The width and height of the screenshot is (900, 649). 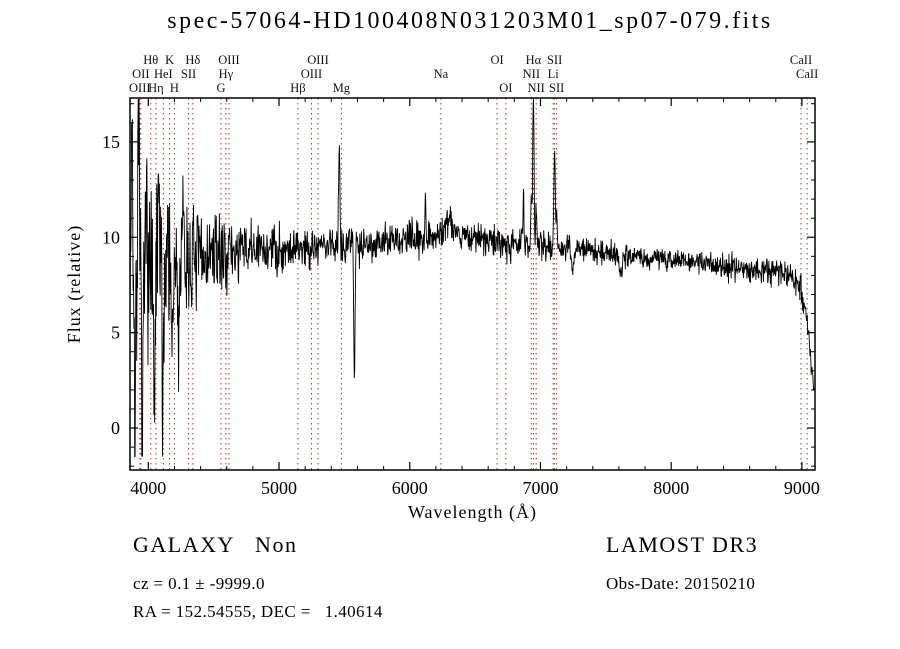 I want to click on x-tick-label: 9000, so click(x=802, y=488).